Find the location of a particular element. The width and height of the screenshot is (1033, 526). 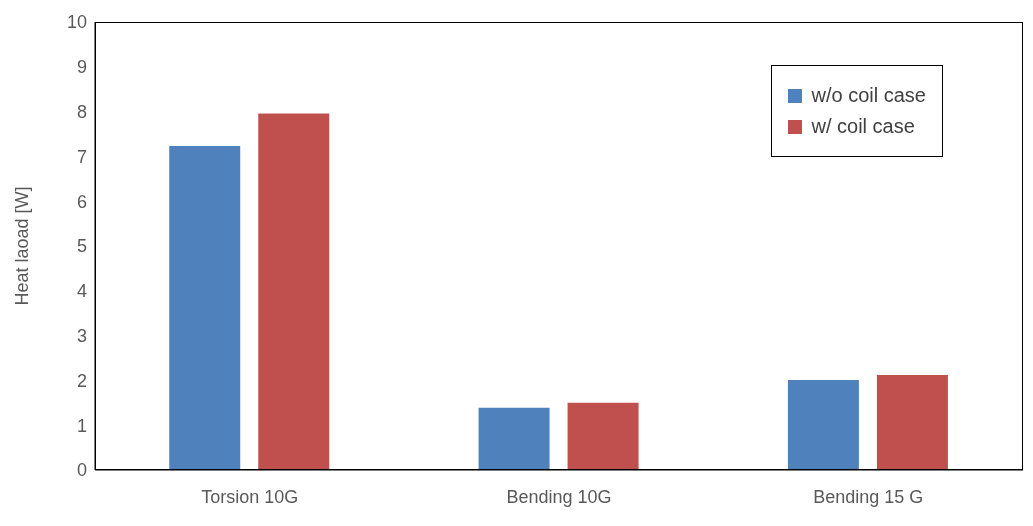

y-tick-label: 2 is located at coordinates (81, 380).